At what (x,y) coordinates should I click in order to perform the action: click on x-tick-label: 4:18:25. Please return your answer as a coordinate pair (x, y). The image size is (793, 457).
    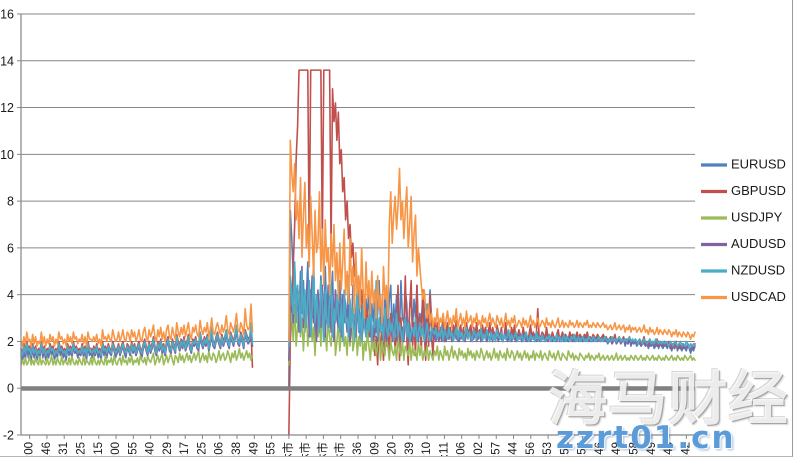
    Looking at the image, I should click on (203, 449).